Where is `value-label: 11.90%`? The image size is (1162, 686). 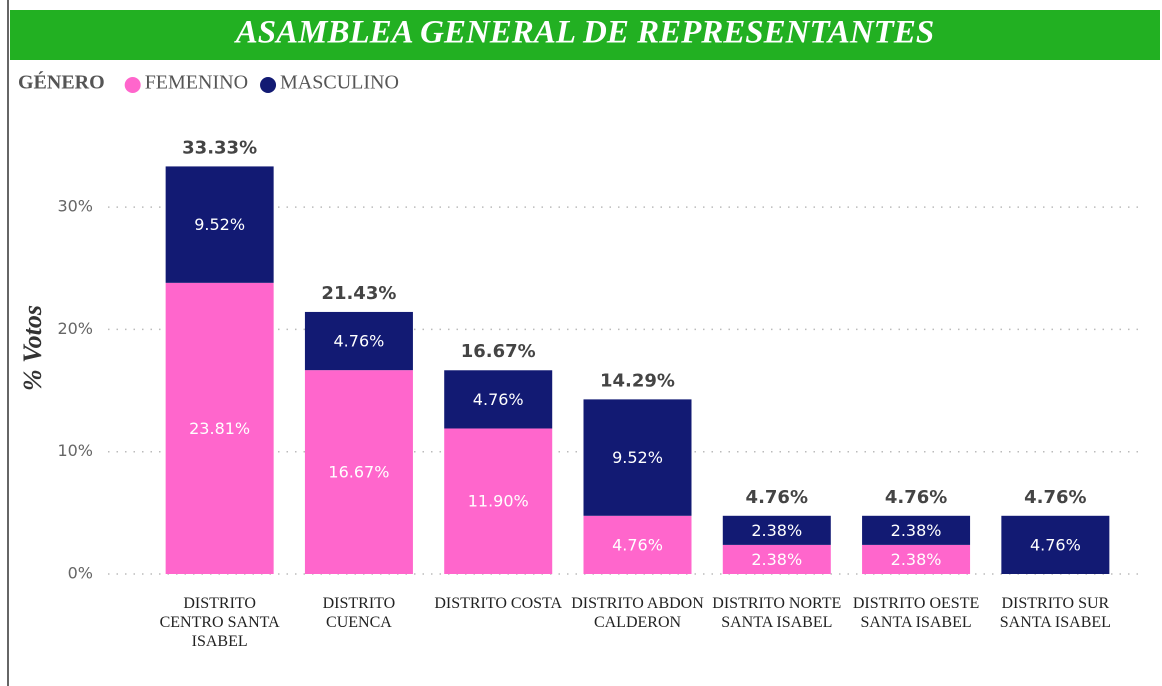
value-label: 11.90% is located at coordinates (498, 501).